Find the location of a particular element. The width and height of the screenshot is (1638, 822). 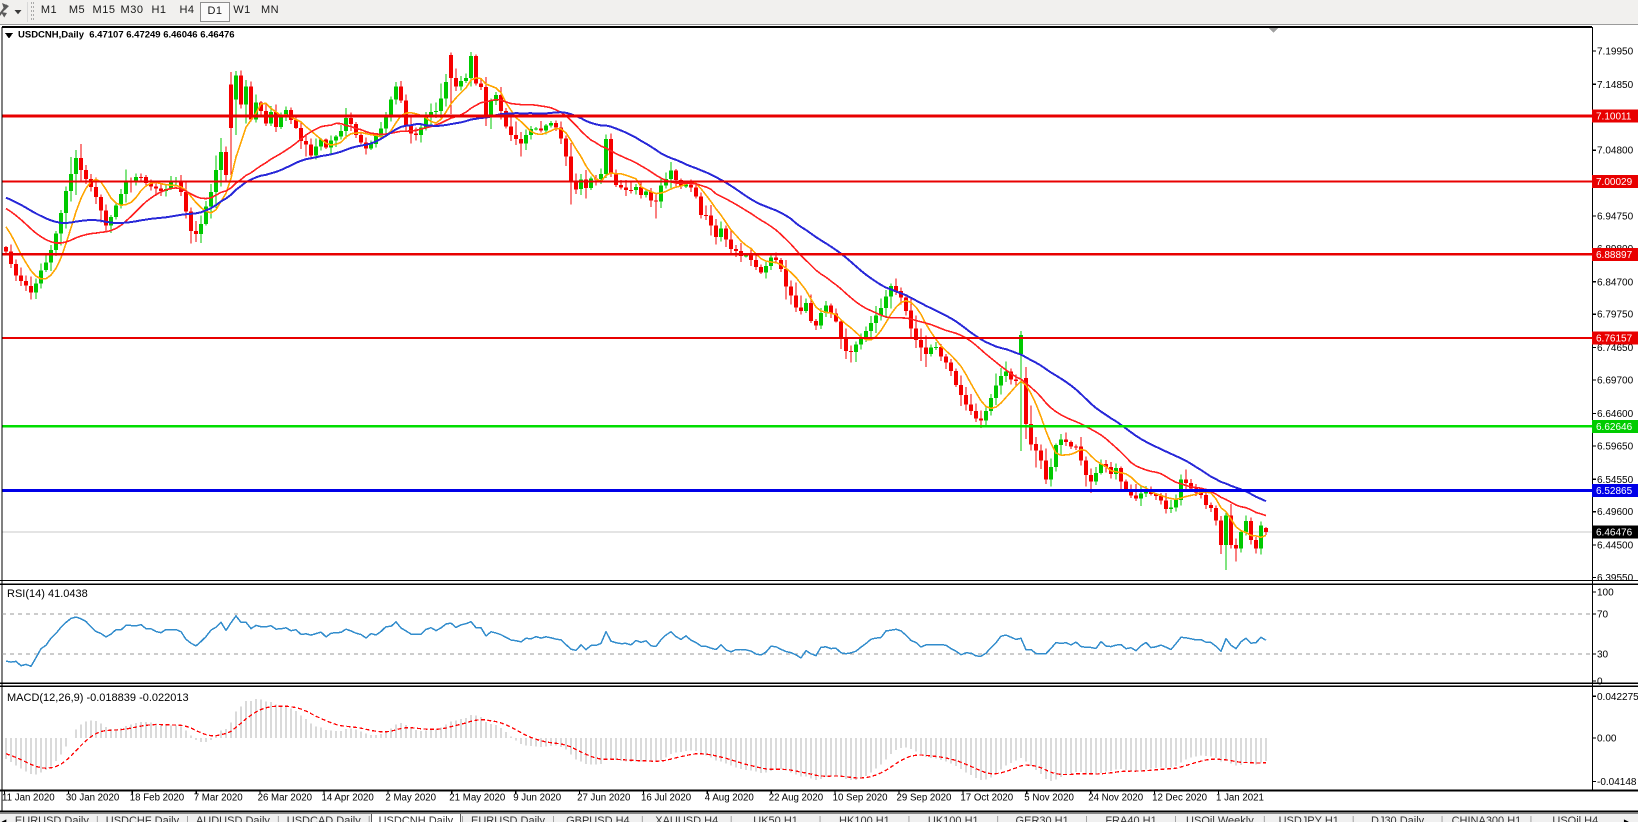

svg-text: 14 Apr 2020 is located at coordinates (348, 798).